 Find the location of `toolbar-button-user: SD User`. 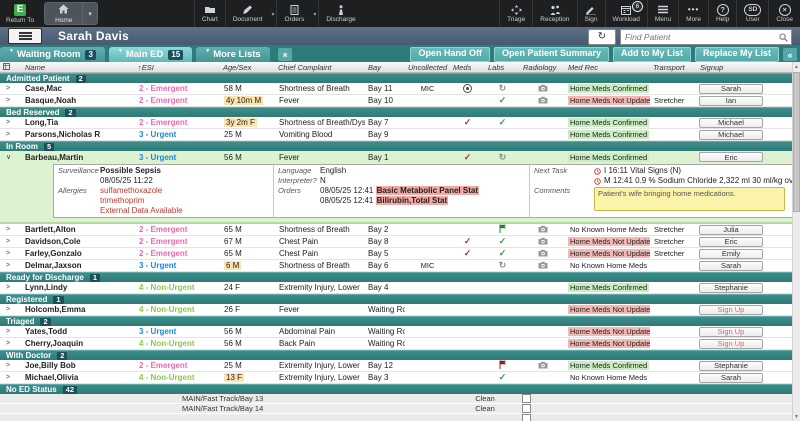

toolbar-button-user: SD User is located at coordinates (752, 13).